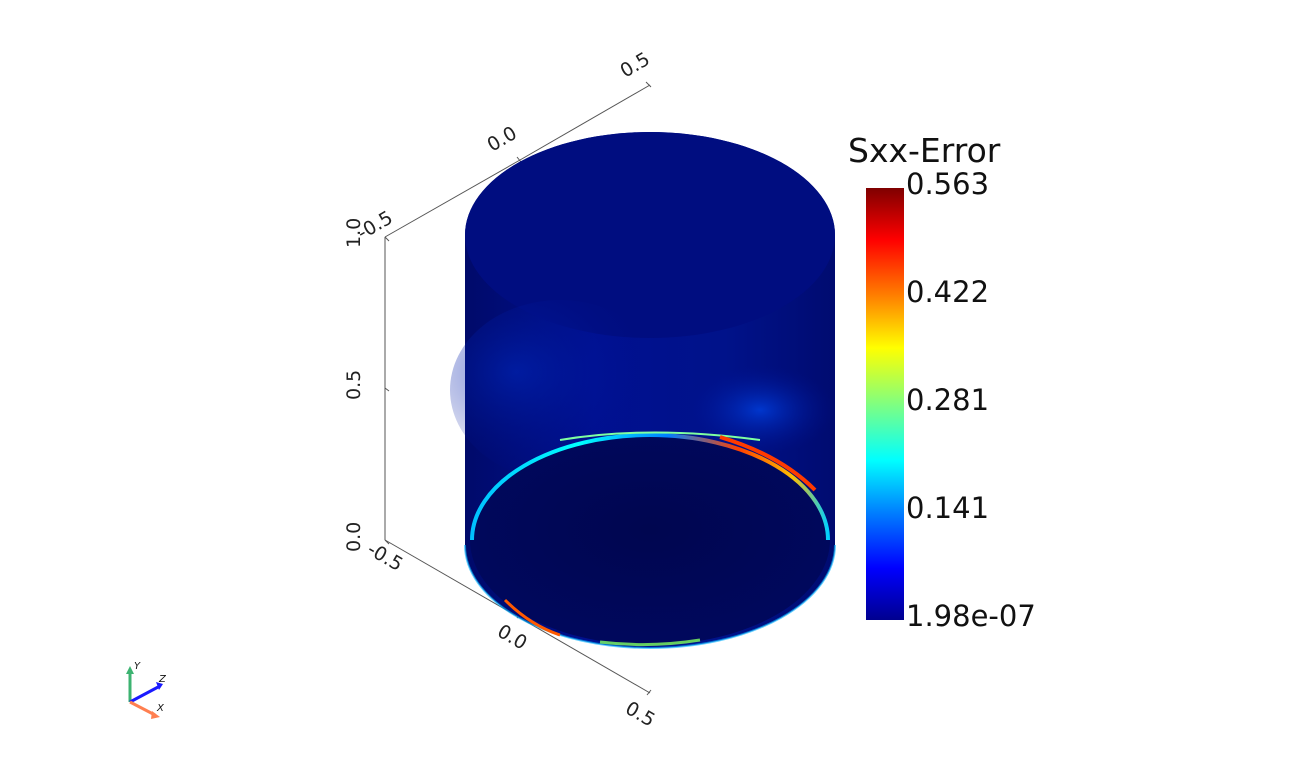 Image resolution: width=1300 pixels, height=784 pixels. What do you see at coordinates (560, 390) in the screenshot?
I see `surface-glow-left` at bounding box center [560, 390].